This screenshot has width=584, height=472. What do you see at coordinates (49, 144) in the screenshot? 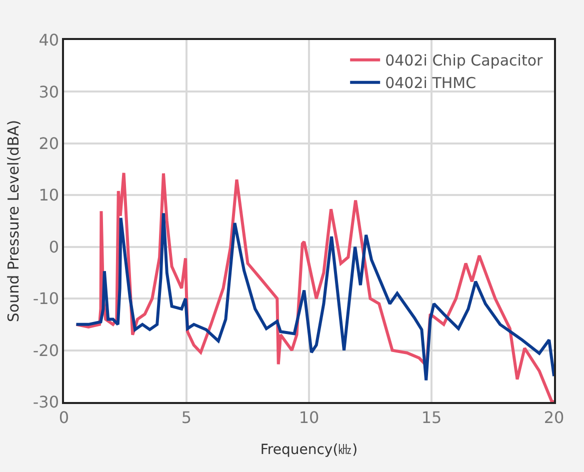
I see `y-tick-label: 20` at bounding box center [49, 144].